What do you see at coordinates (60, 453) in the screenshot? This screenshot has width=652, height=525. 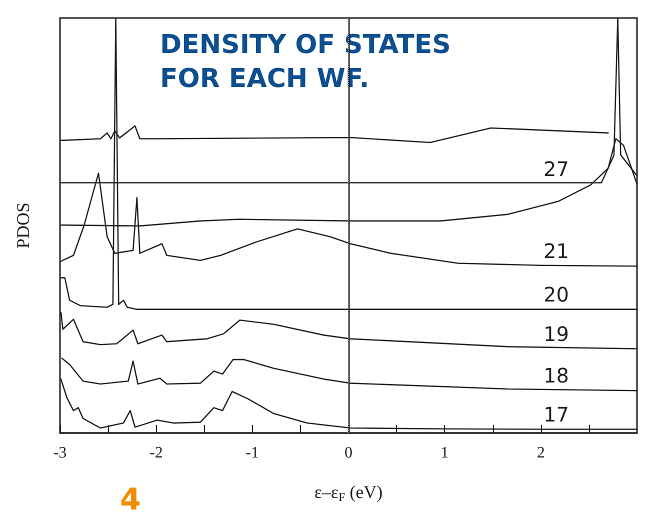 I see `x-tick-label: -3` at bounding box center [60, 453].